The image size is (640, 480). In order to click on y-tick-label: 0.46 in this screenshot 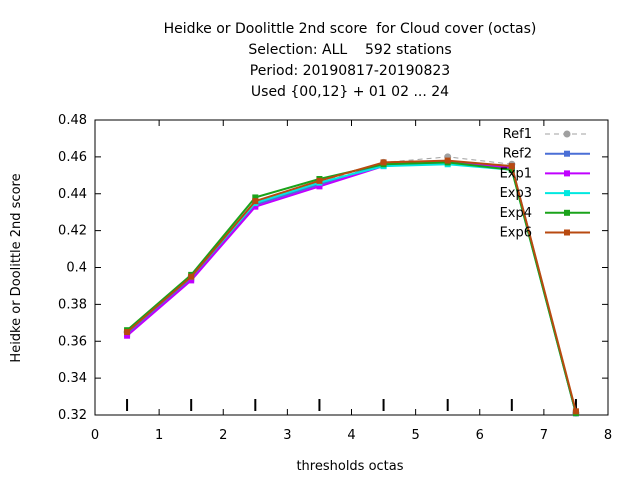, I will do `click(72, 157)`.